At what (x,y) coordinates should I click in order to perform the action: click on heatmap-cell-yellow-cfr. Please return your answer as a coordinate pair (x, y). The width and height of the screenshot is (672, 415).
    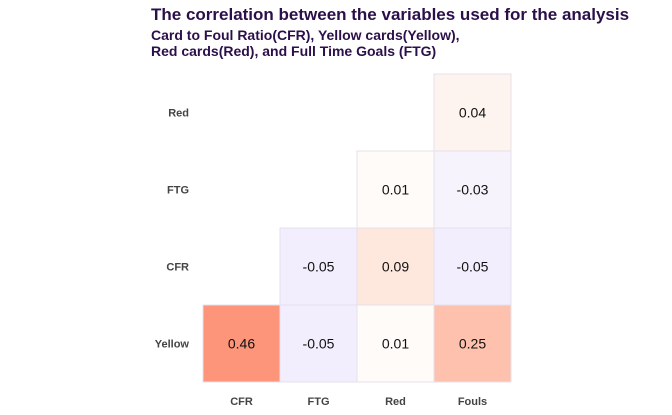
    Looking at the image, I should click on (241, 343).